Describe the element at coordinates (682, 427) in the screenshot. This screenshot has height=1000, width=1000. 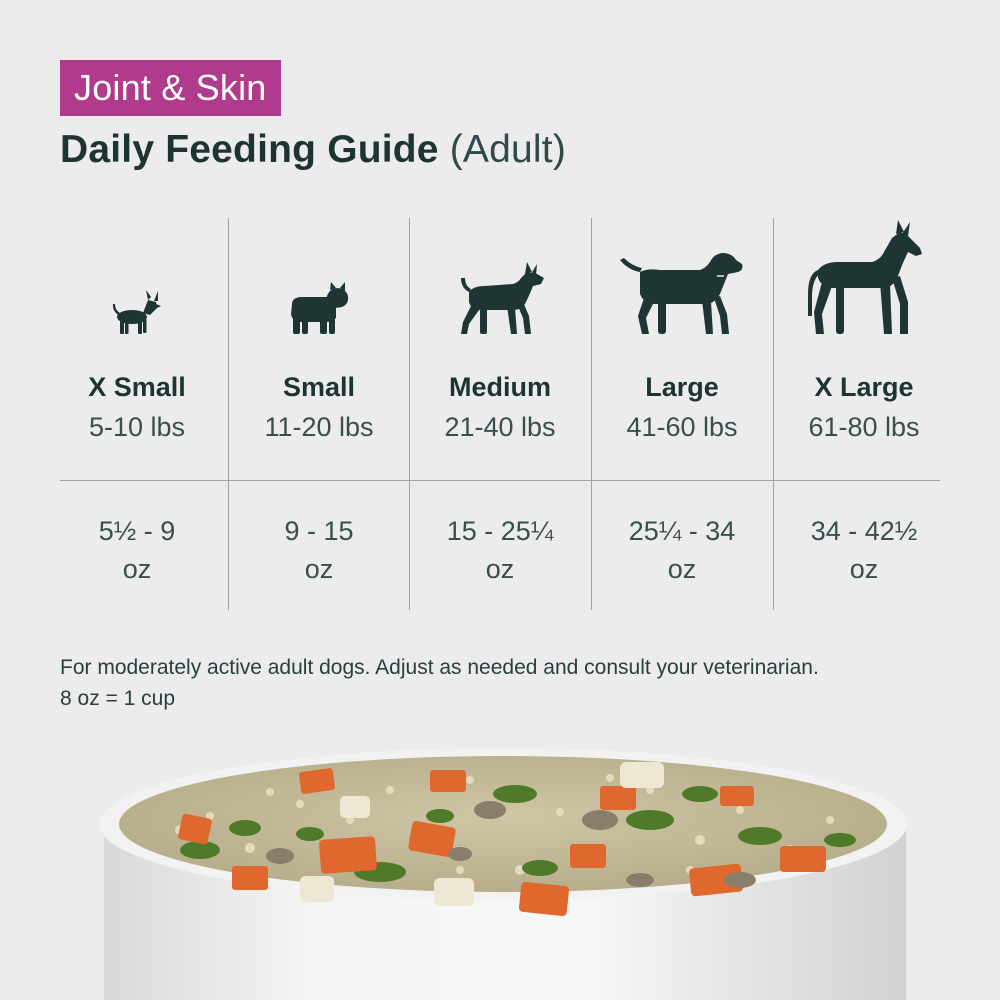
I see `weight-range: 41-60 lbs` at that location.